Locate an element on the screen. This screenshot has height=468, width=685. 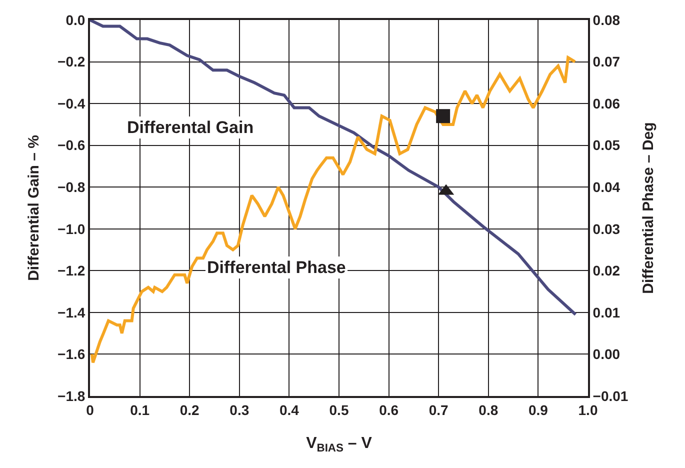
y-tick-label: −0.6 is located at coordinates (72, 145).